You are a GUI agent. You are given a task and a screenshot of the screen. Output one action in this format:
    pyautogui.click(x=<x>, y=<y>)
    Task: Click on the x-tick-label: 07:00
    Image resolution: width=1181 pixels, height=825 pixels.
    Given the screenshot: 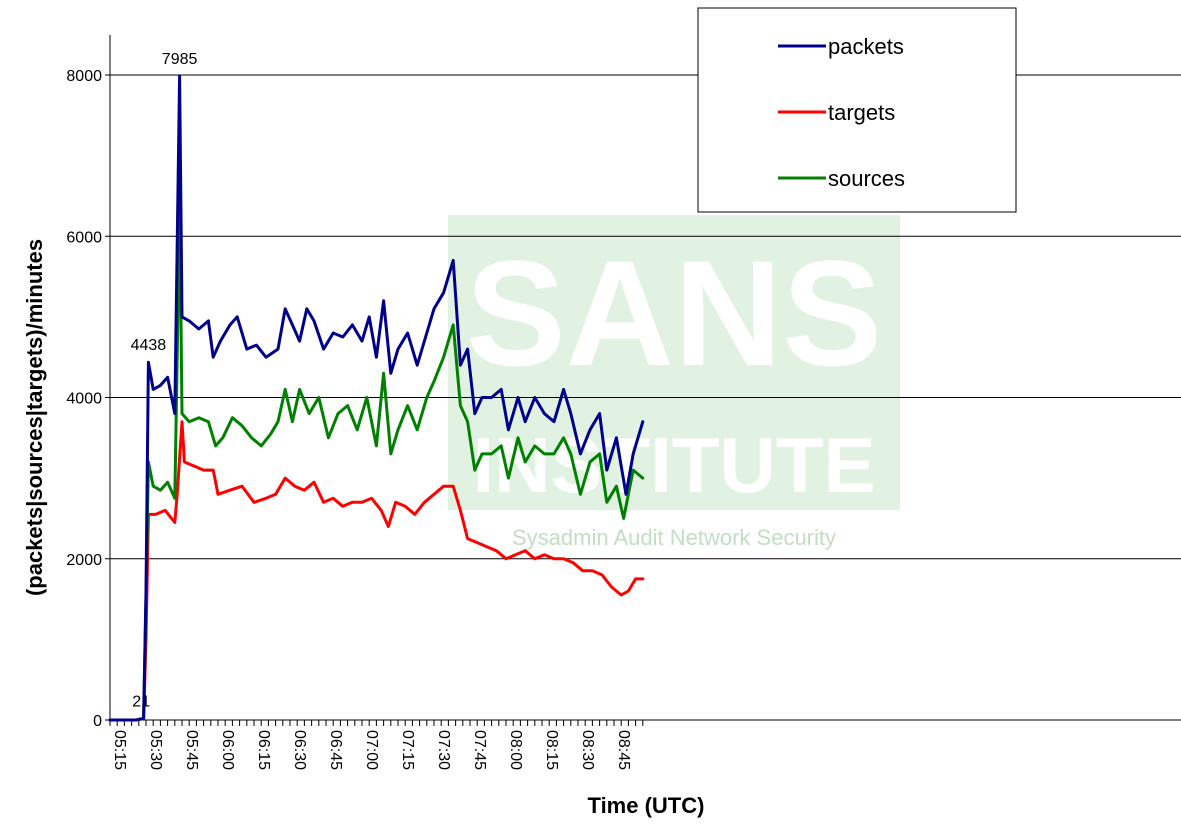 What is the action you would take?
    pyautogui.click(x=371, y=750)
    